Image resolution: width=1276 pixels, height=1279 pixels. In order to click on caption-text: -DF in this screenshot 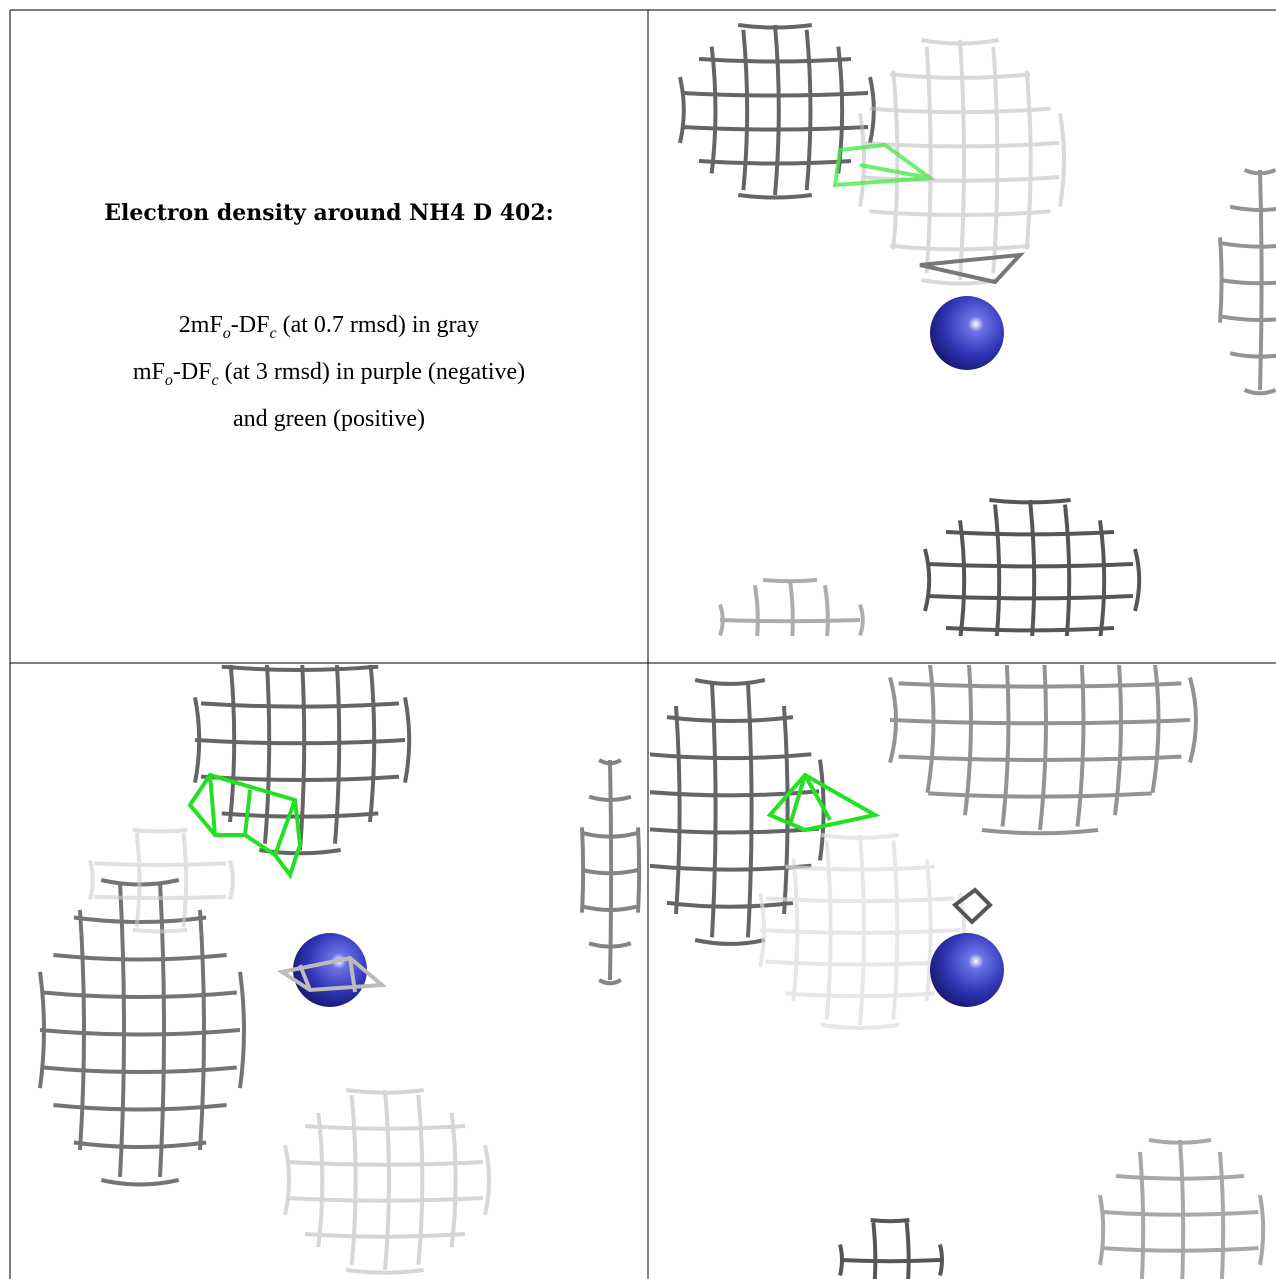, I will do `click(250, 325)`.